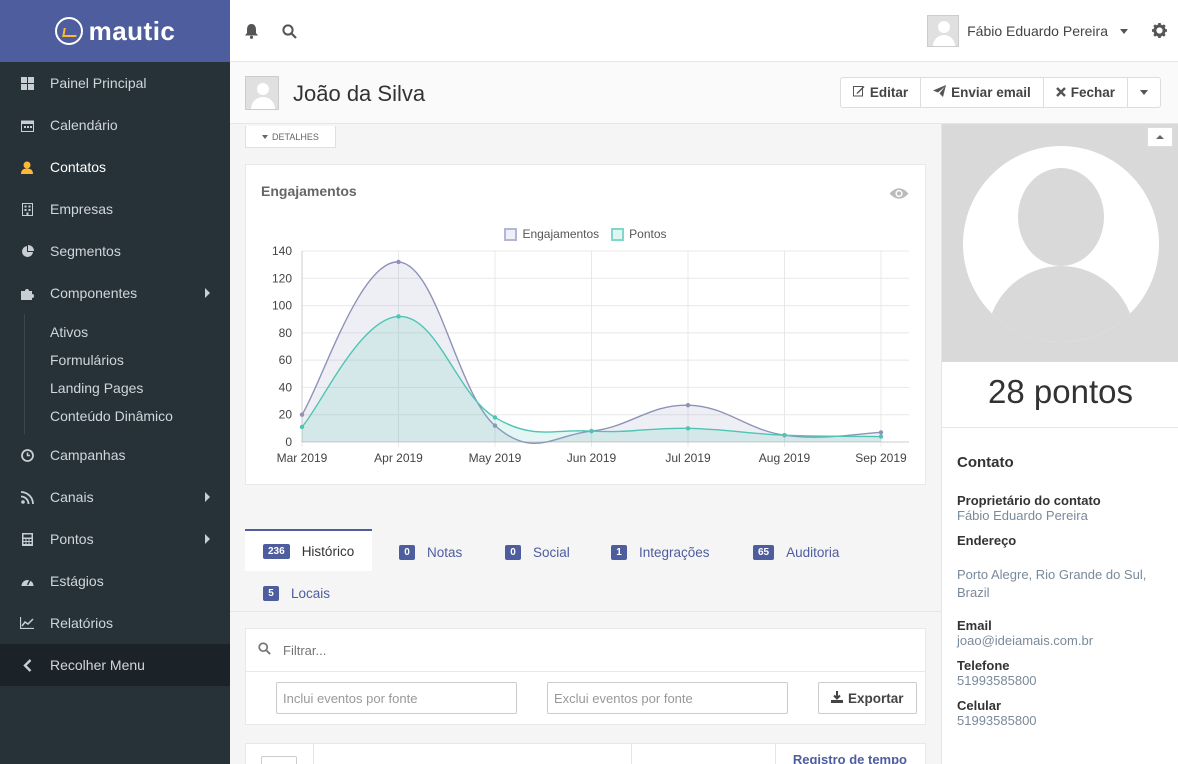  Describe the element at coordinates (313, 754) in the screenshot. I see `column-separator` at that location.